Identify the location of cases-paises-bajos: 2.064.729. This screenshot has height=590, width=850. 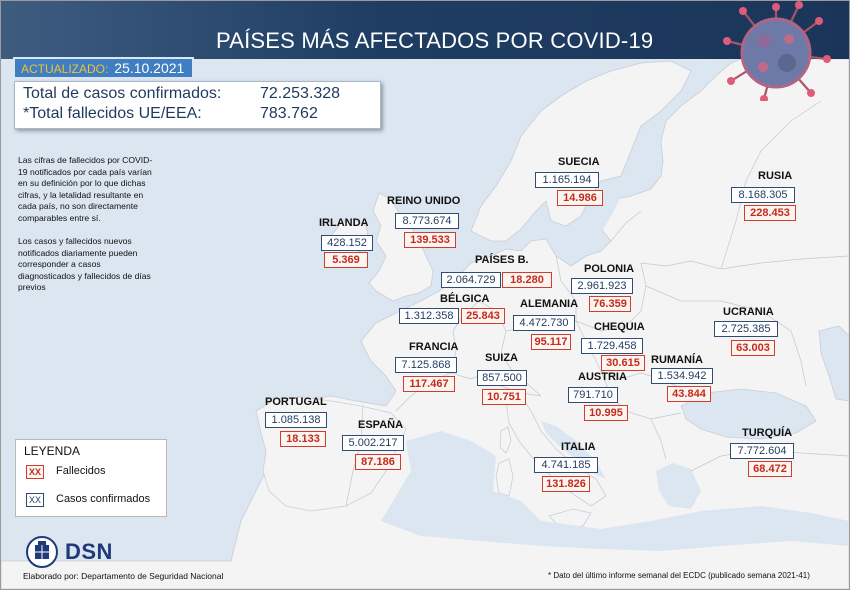
(471, 280).